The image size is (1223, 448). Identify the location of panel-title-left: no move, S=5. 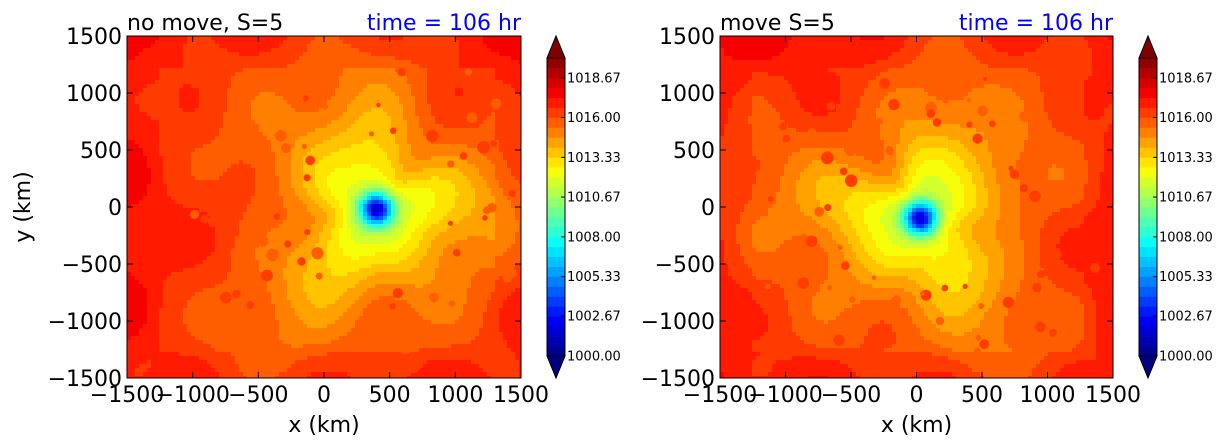
(205, 23).